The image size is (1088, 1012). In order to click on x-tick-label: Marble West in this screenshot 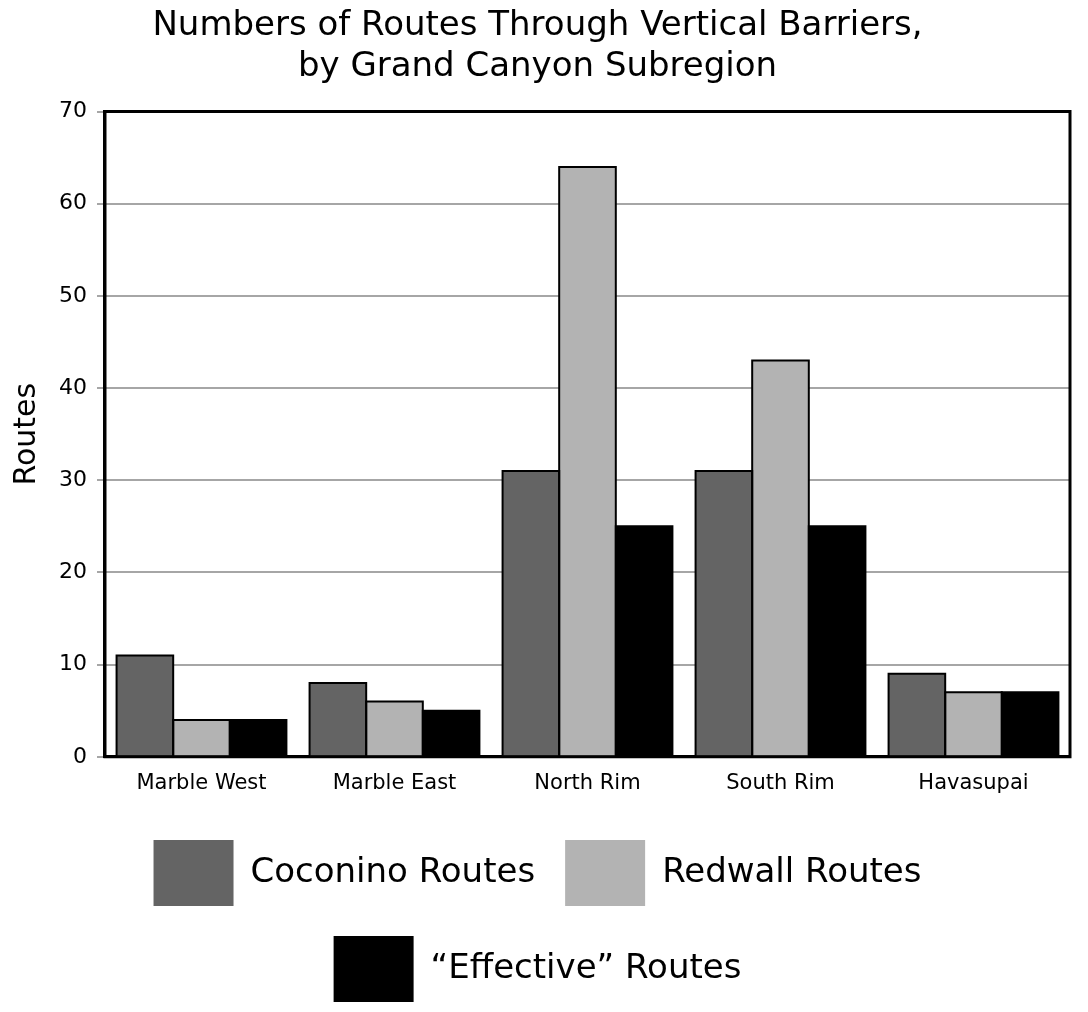, I will do `click(201, 781)`.